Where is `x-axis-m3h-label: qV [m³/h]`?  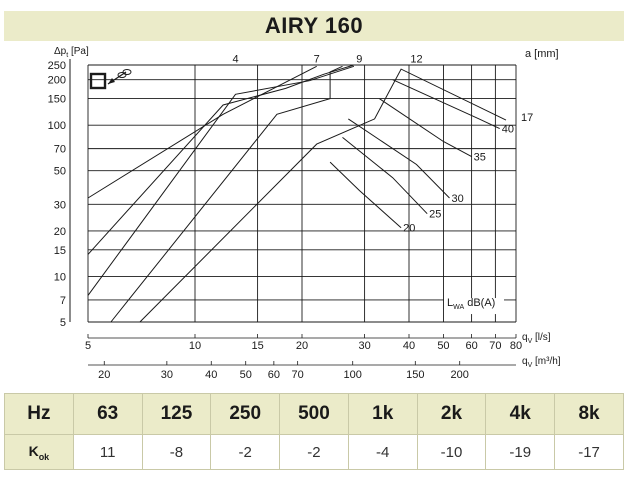 x-axis-m3h-label: qV [m³/h] is located at coordinates (541, 362).